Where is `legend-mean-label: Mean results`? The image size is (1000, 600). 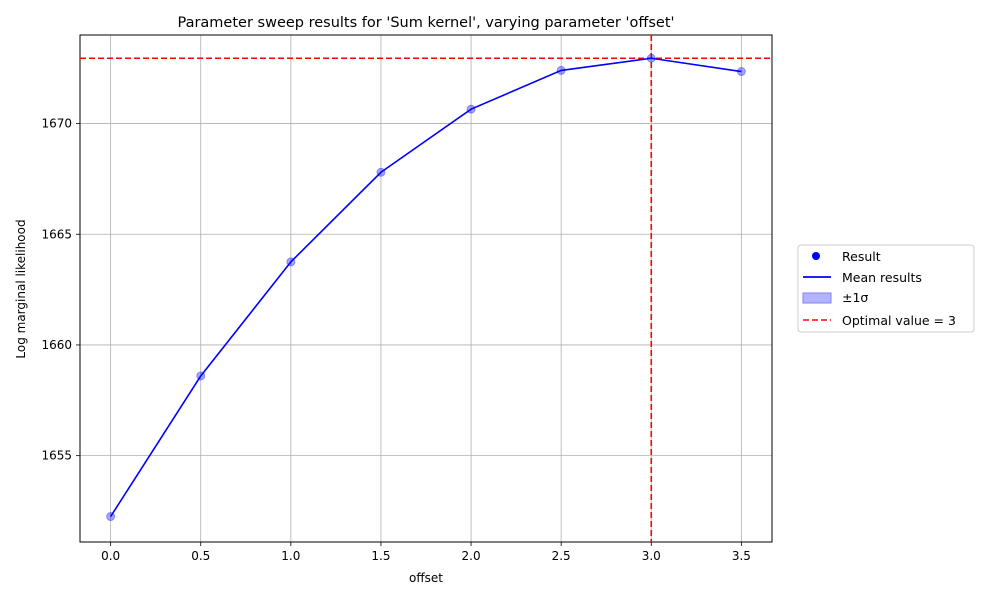
legend-mean-label: Mean results is located at coordinates (882, 277).